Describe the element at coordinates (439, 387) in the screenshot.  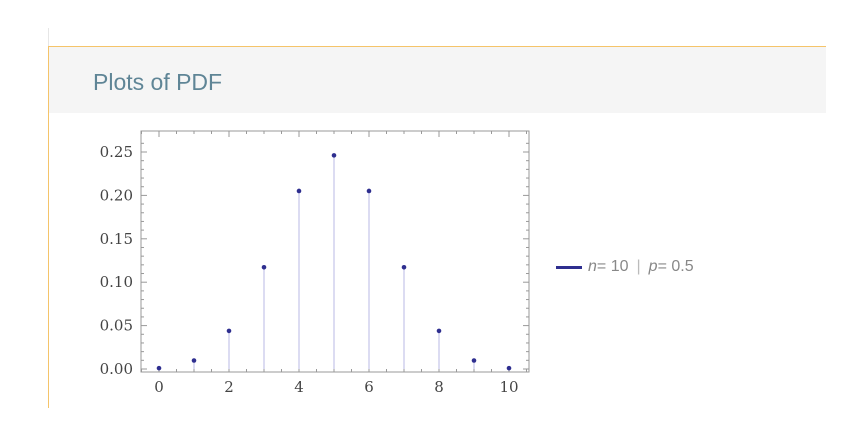
I see `x-tick-label: 8` at that location.